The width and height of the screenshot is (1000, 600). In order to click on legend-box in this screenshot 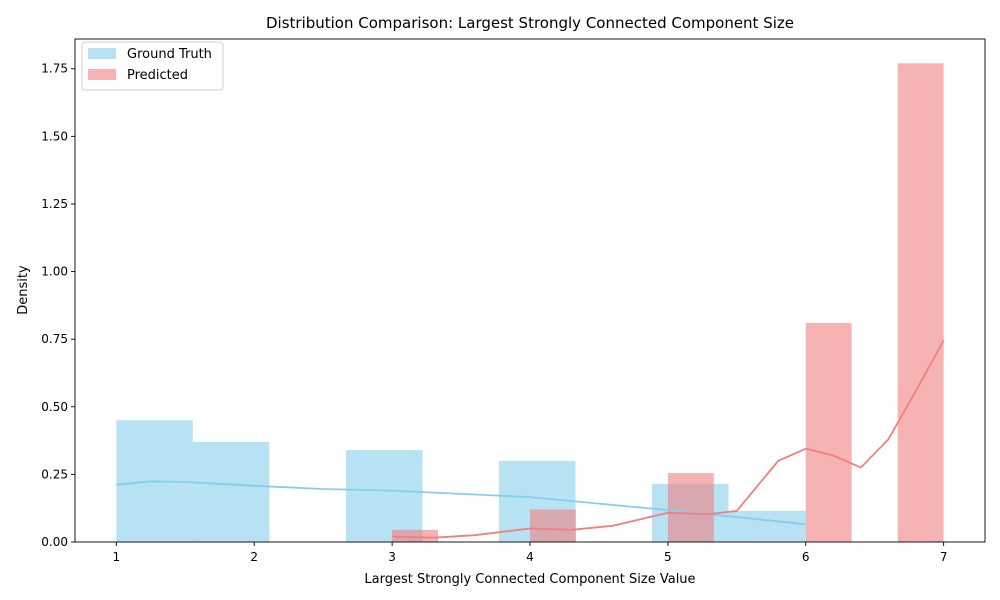, I will do `click(152, 66)`.